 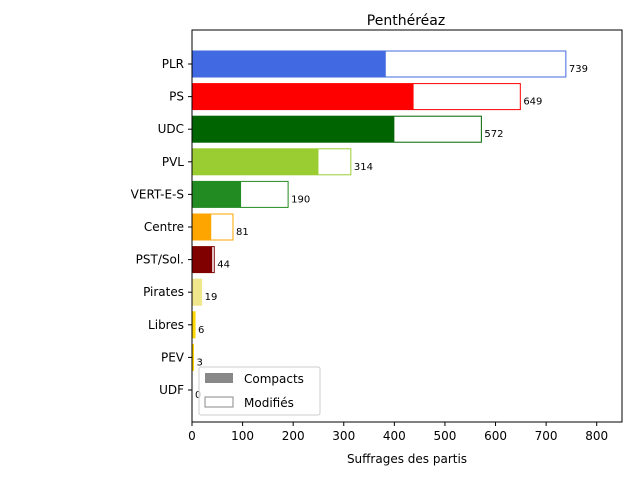 I want to click on bar-compacts-vert-e-s, so click(x=217, y=194).